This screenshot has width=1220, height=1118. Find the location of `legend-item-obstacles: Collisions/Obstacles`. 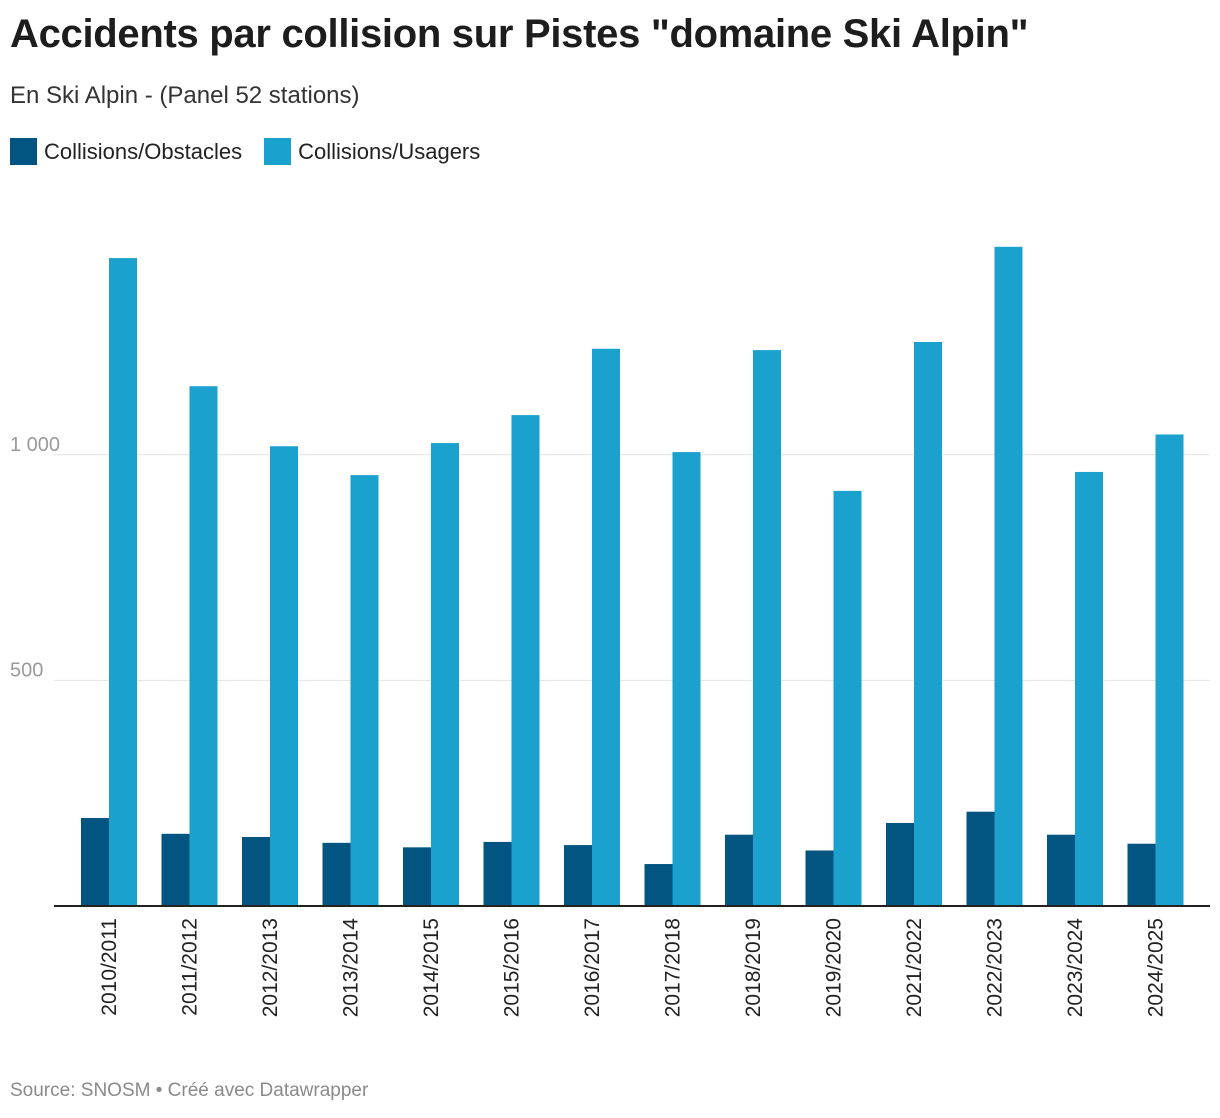

legend-item-obstacles: Collisions/Obstacles is located at coordinates (126, 151).